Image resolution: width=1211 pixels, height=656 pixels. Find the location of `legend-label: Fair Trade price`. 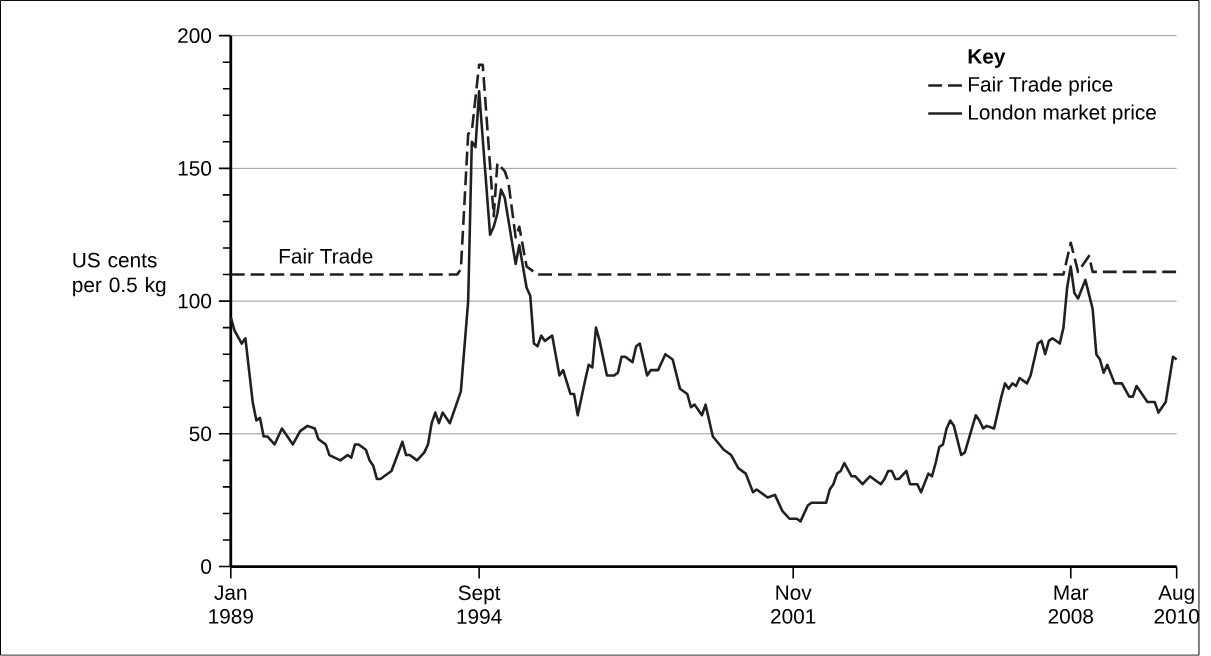

legend-label: Fair Trade price is located at coordinates (1041, 86).